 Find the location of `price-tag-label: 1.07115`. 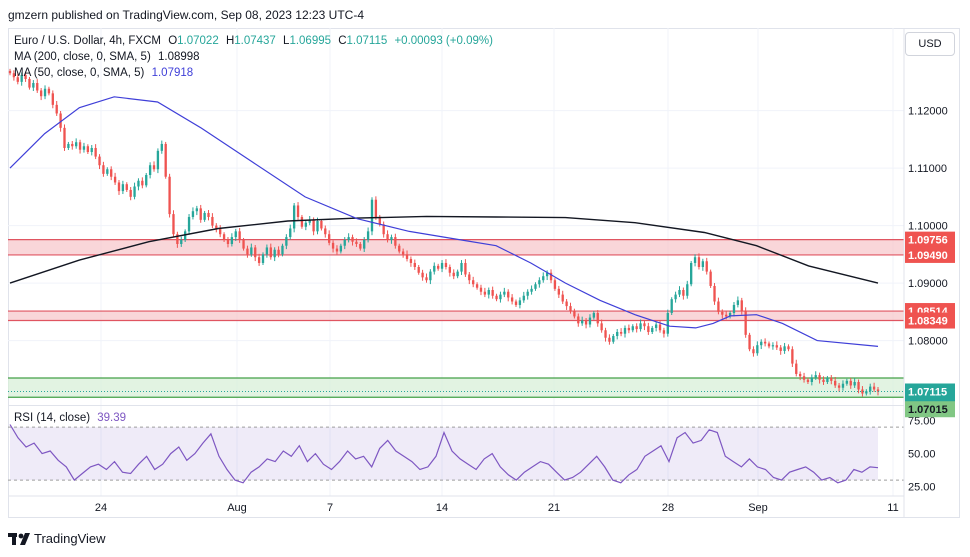

price-tag-label: 1.07115 is located at coordinates (927, 392).